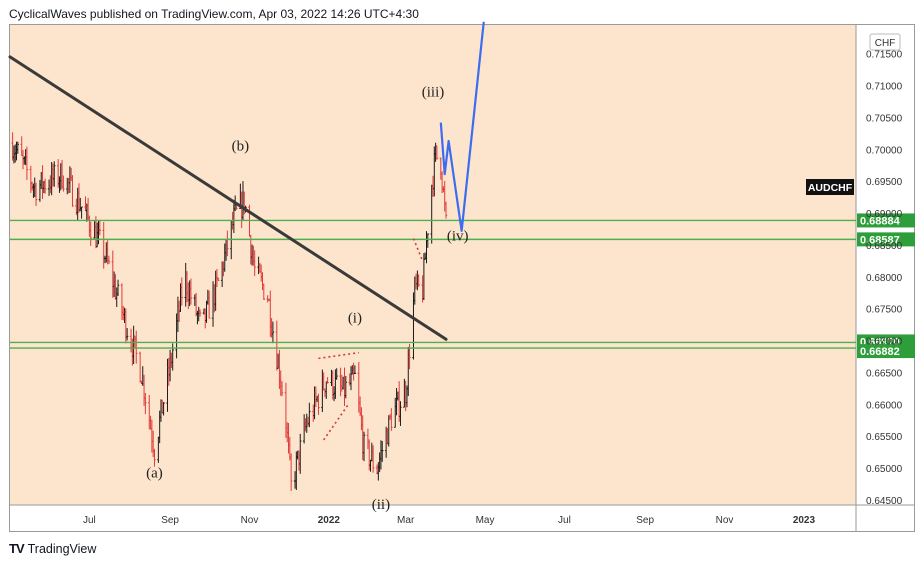 Image resolution: width=924 pixels, height=568 pixels. What do you see at coordinates (884, 150) in the screenshot?
I see `y-tick-label: 0.70000` at bounding box center [884, 150].